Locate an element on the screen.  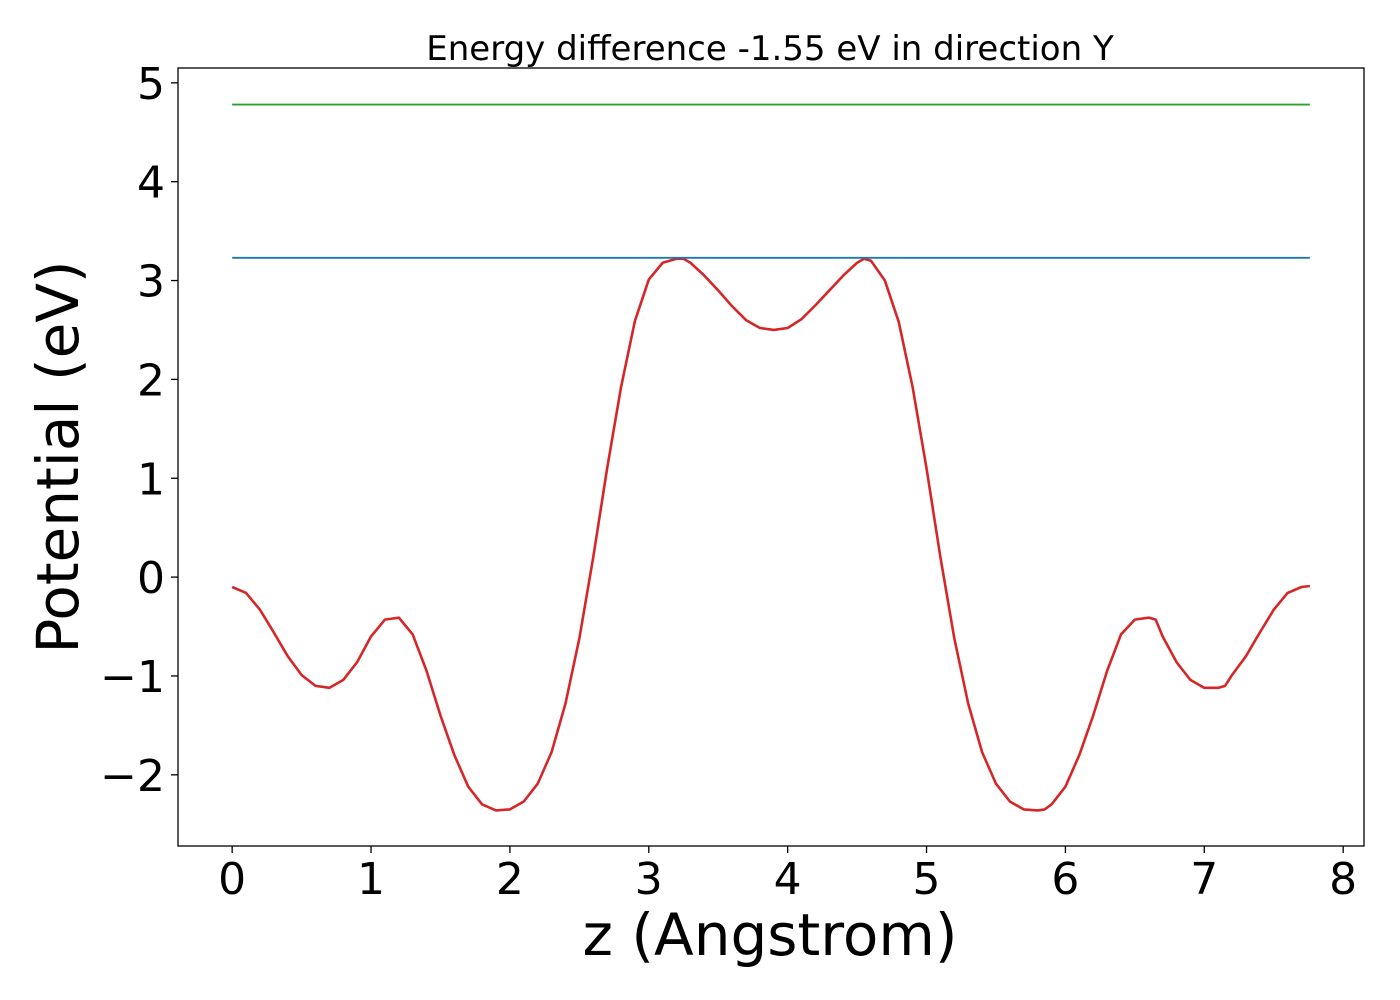
y-tick-label: 1 is located at coordinates (151, 479).